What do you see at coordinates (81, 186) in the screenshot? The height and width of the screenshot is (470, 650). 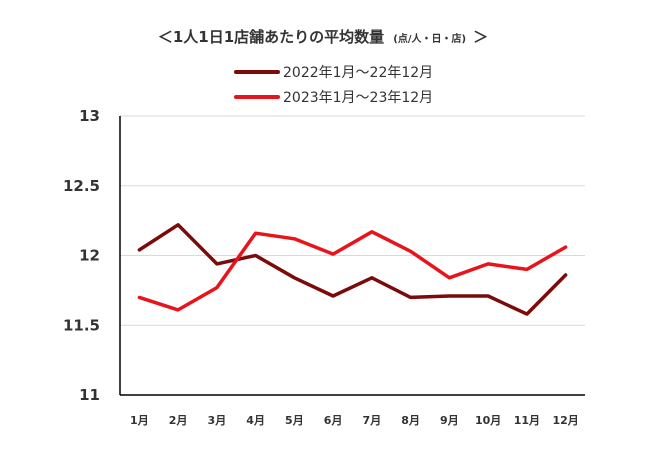 I see `y-tick-label: 12.5` at bounding box center [81, 186].